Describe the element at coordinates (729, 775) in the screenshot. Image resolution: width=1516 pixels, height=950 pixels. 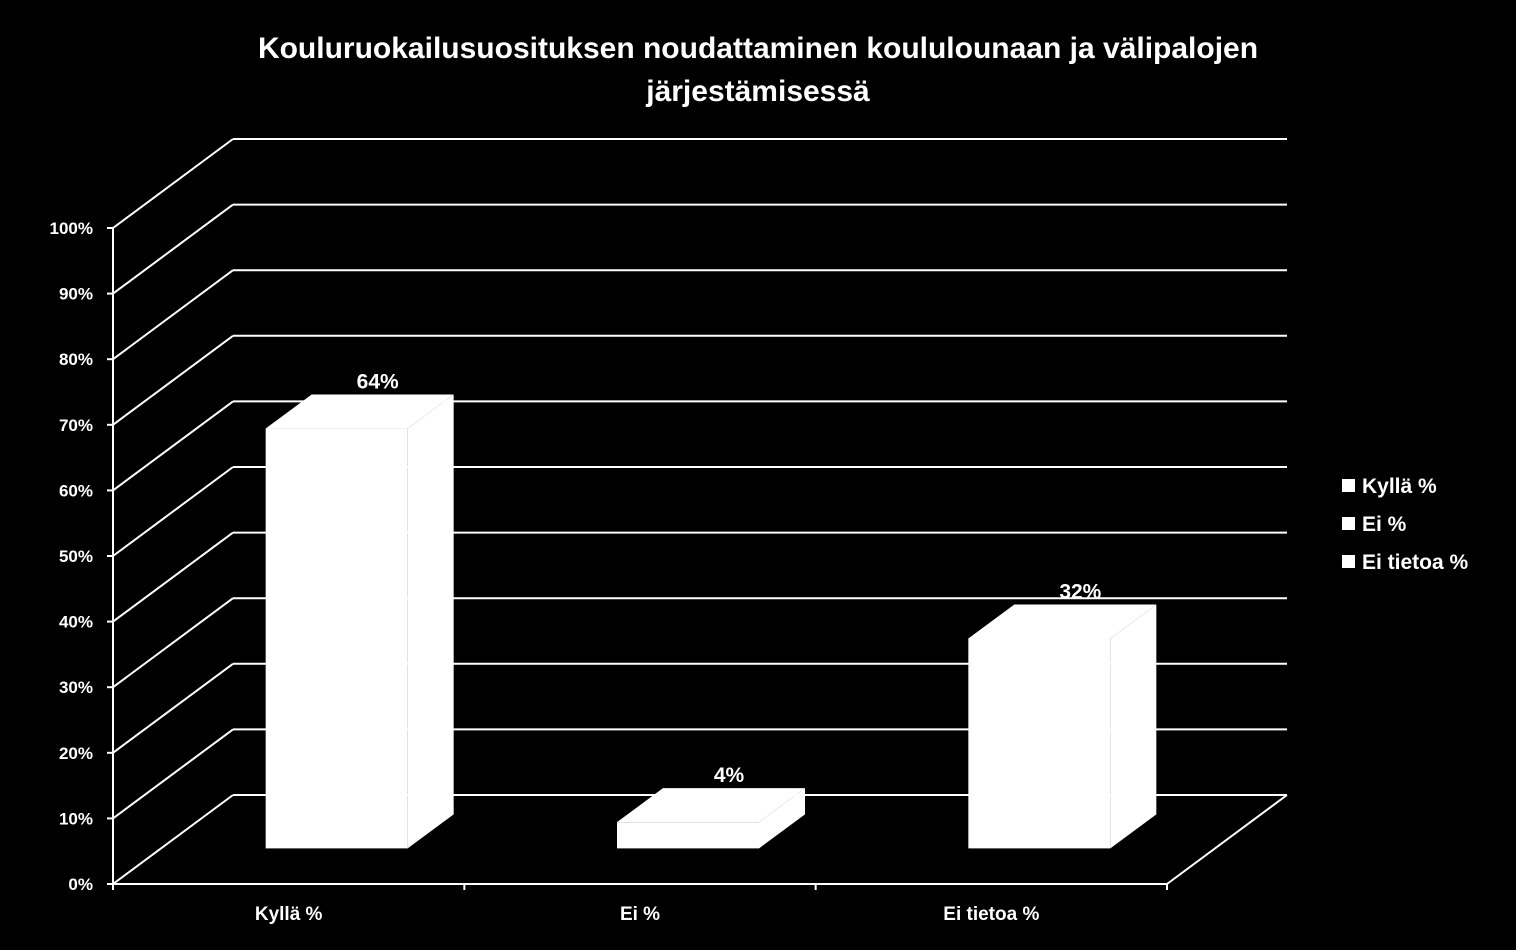
I see `data-label: 4%` at that location.